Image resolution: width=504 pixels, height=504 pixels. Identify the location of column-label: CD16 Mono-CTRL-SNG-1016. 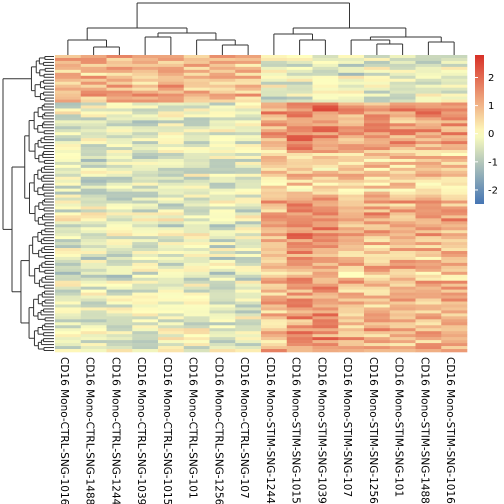
(64, 430).